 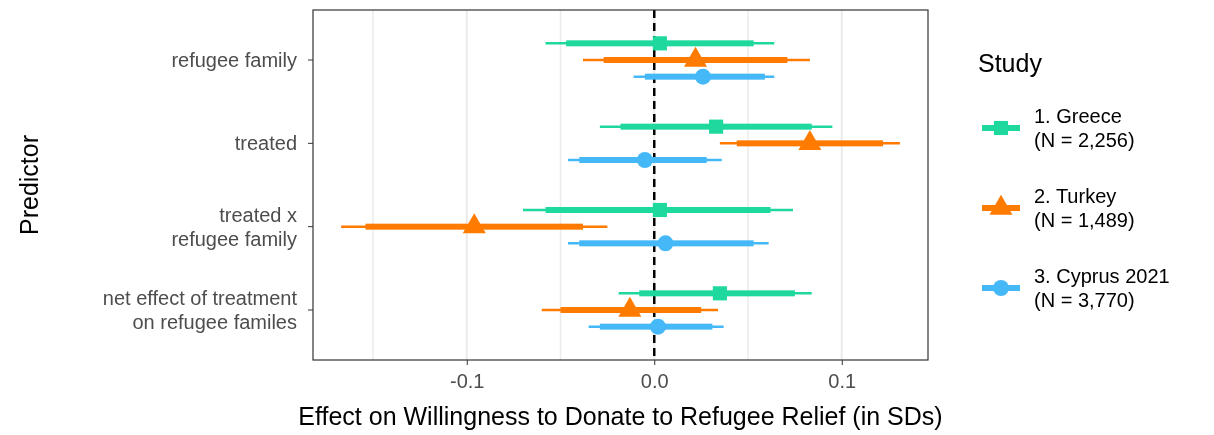 I want to click on legend-label: 2. Turkey (N = 1,489), so click(x=1084, y=208).